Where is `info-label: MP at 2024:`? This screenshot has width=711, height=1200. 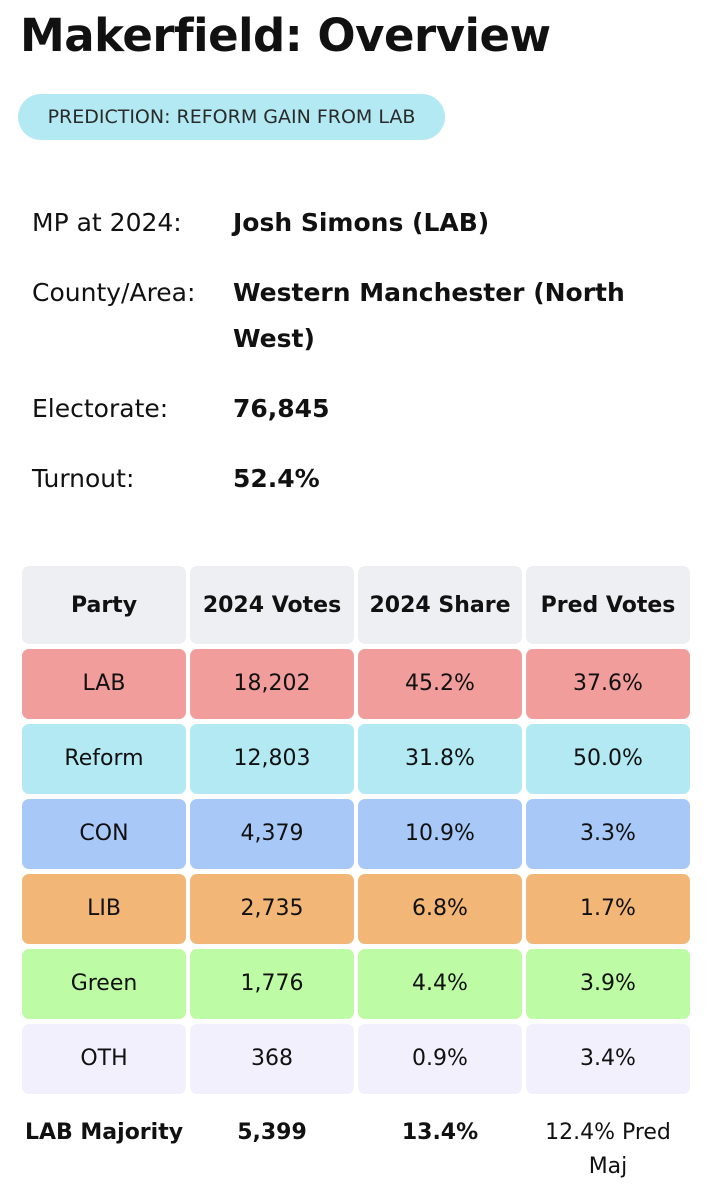
info-label: MP at 2024: is located at coordinates (107, 222).